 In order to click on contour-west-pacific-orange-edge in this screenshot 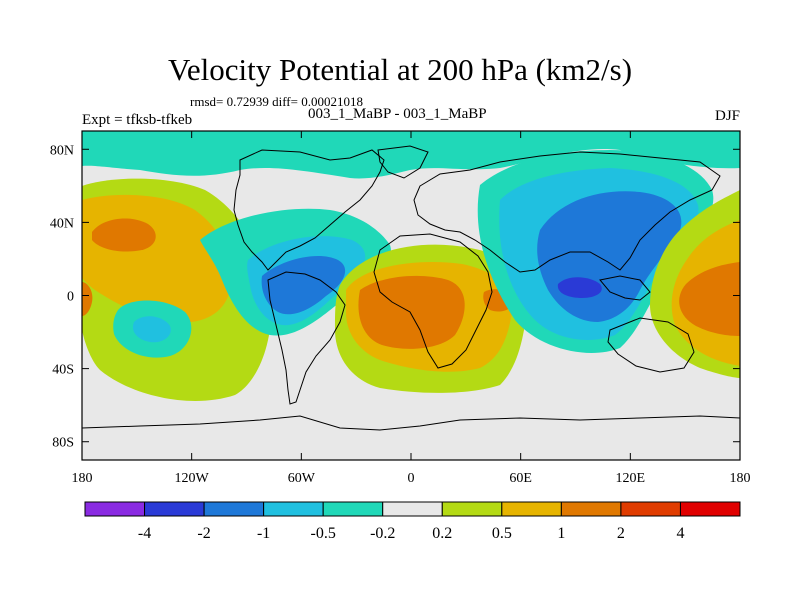, I will do `click(87, 299)`.